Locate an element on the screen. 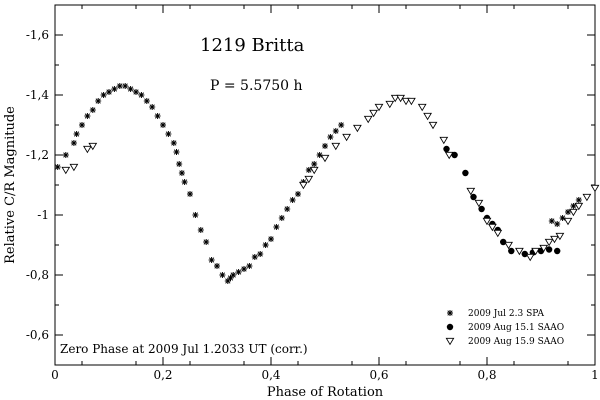  legend-item-saao-15-9: 2009 Aug 15.9 SAAO is located at coordinates (504, 342).